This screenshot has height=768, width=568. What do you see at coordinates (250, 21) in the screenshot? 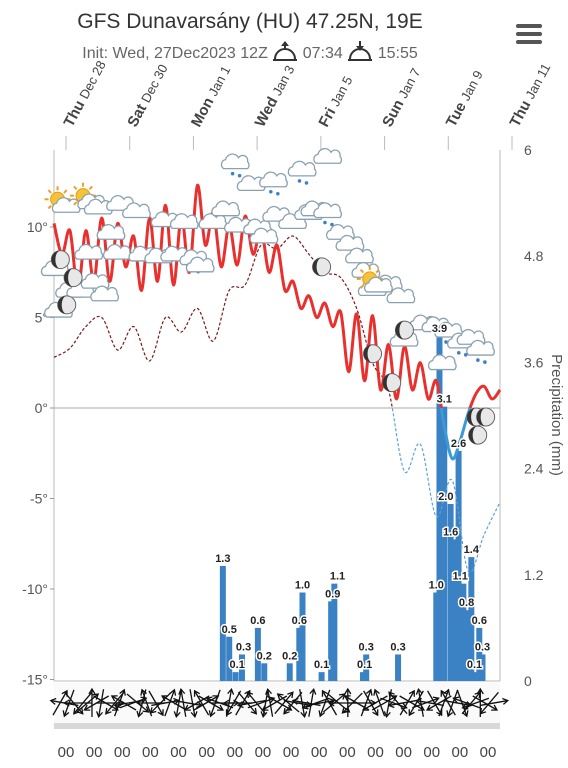
I see `page-title: GFS Dunavarsány (HU) 47.25N, 19E` at bounding box center [250, 21].